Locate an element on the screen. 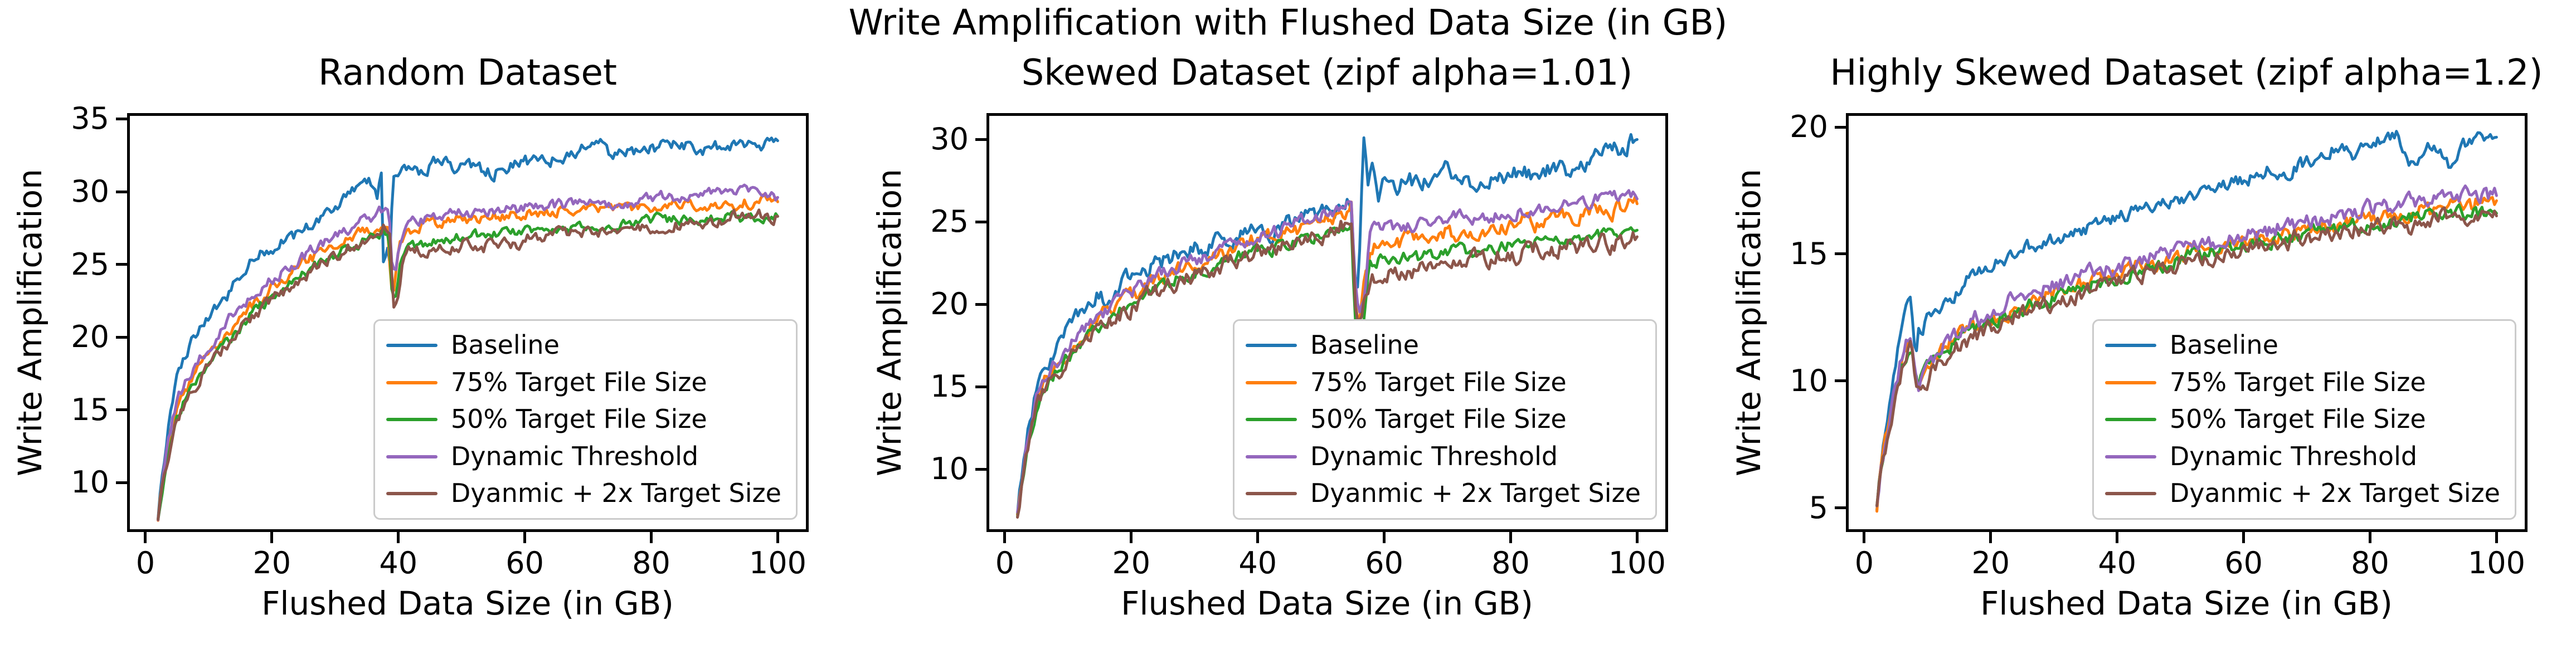  legend-entry: Dynamic Threshold is located at coordinates (1443, 456).